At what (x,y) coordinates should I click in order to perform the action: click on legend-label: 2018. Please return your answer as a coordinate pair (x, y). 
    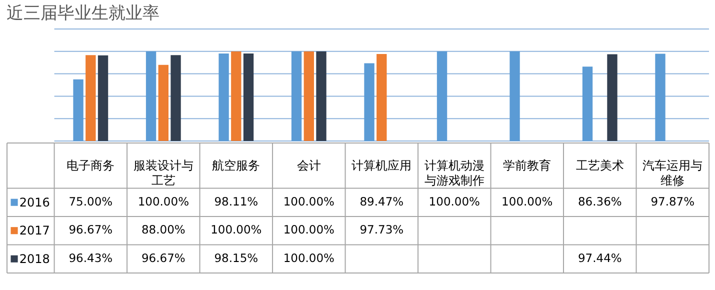
    Looking at the image, I should click on (34, 259).